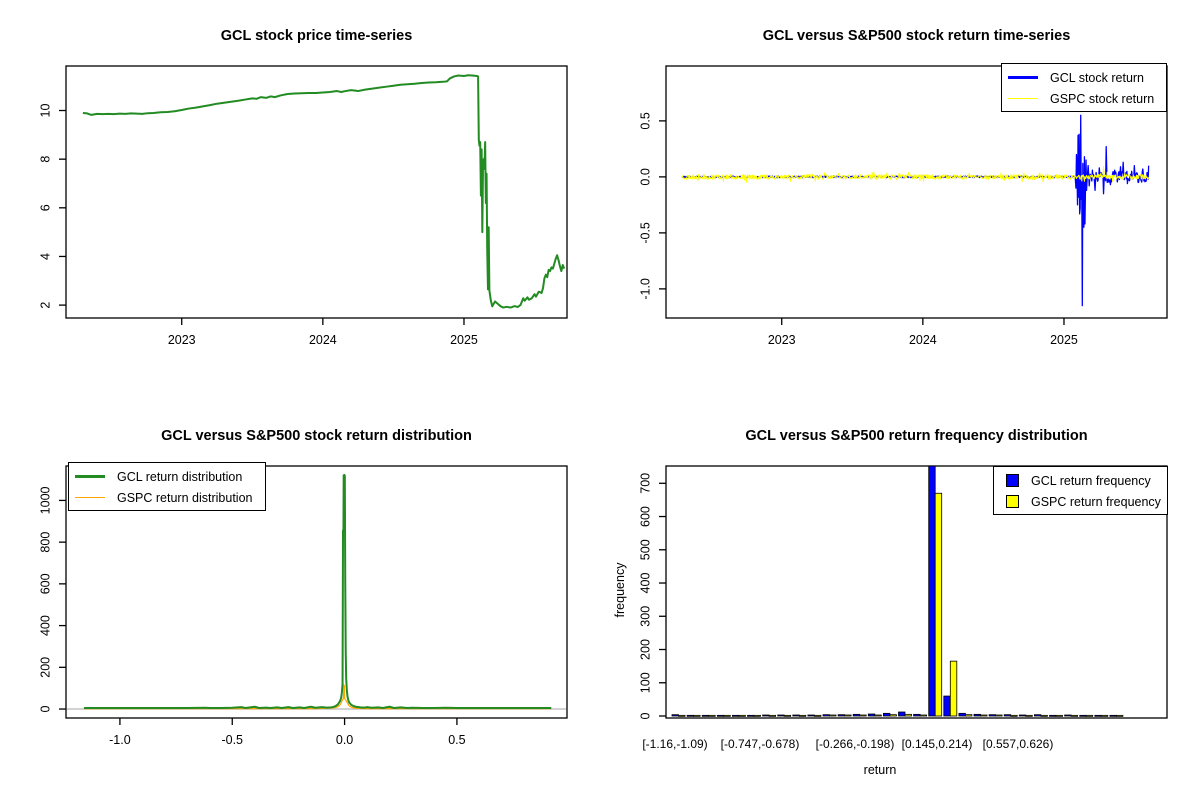 Image resolution: width=1200 pixels, height=800 pixels. I want to click on legend-entry: GSPC return frequency, so click(1080, 501).